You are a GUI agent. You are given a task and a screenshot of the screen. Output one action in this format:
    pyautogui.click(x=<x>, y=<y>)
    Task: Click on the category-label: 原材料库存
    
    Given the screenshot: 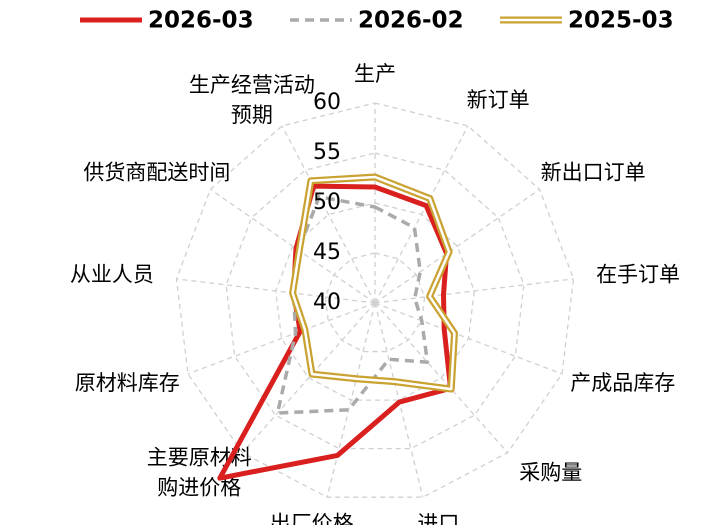 What is the action you would take?
    pyautogui.click(x=127, y=383)
    